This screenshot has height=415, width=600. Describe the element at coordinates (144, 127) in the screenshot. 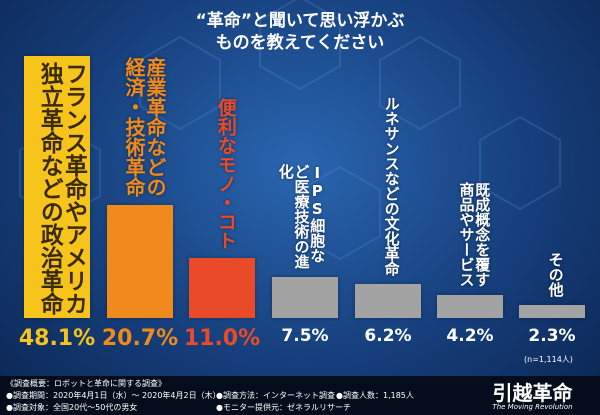

I see `category-label: 産業革命などの経済・技術革命` at that location.